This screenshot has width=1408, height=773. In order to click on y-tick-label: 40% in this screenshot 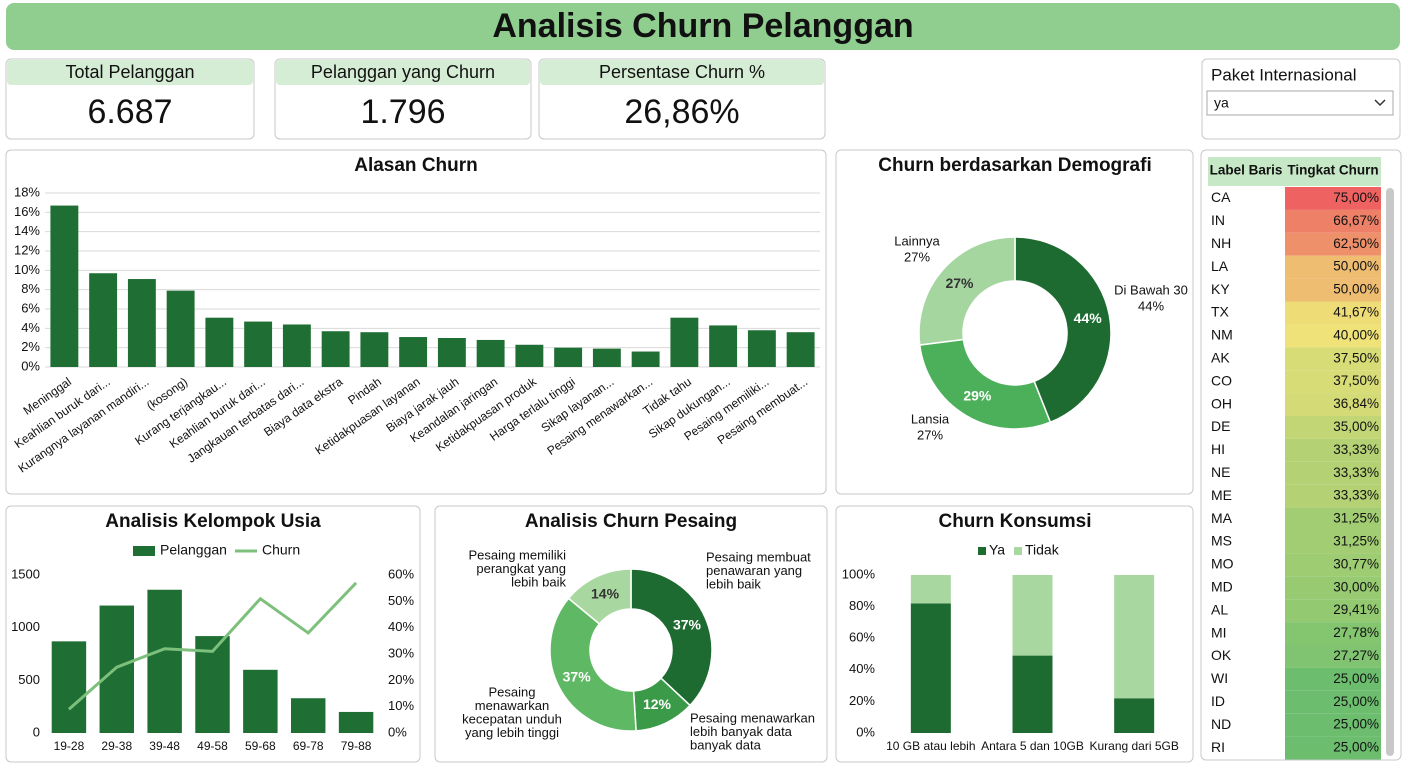, I will do `click(401, 626)`.